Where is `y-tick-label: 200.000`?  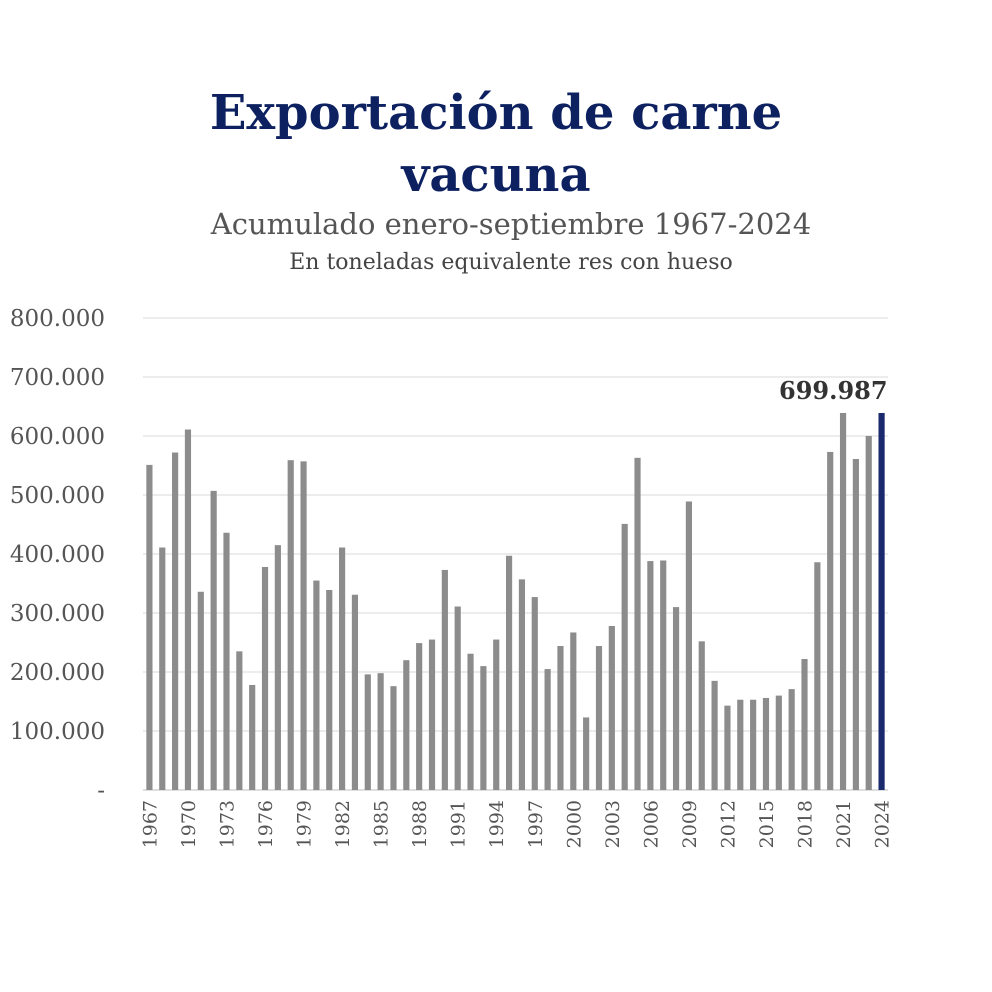 y-tick-label: 200.000 is located at coordinates (57, 673).